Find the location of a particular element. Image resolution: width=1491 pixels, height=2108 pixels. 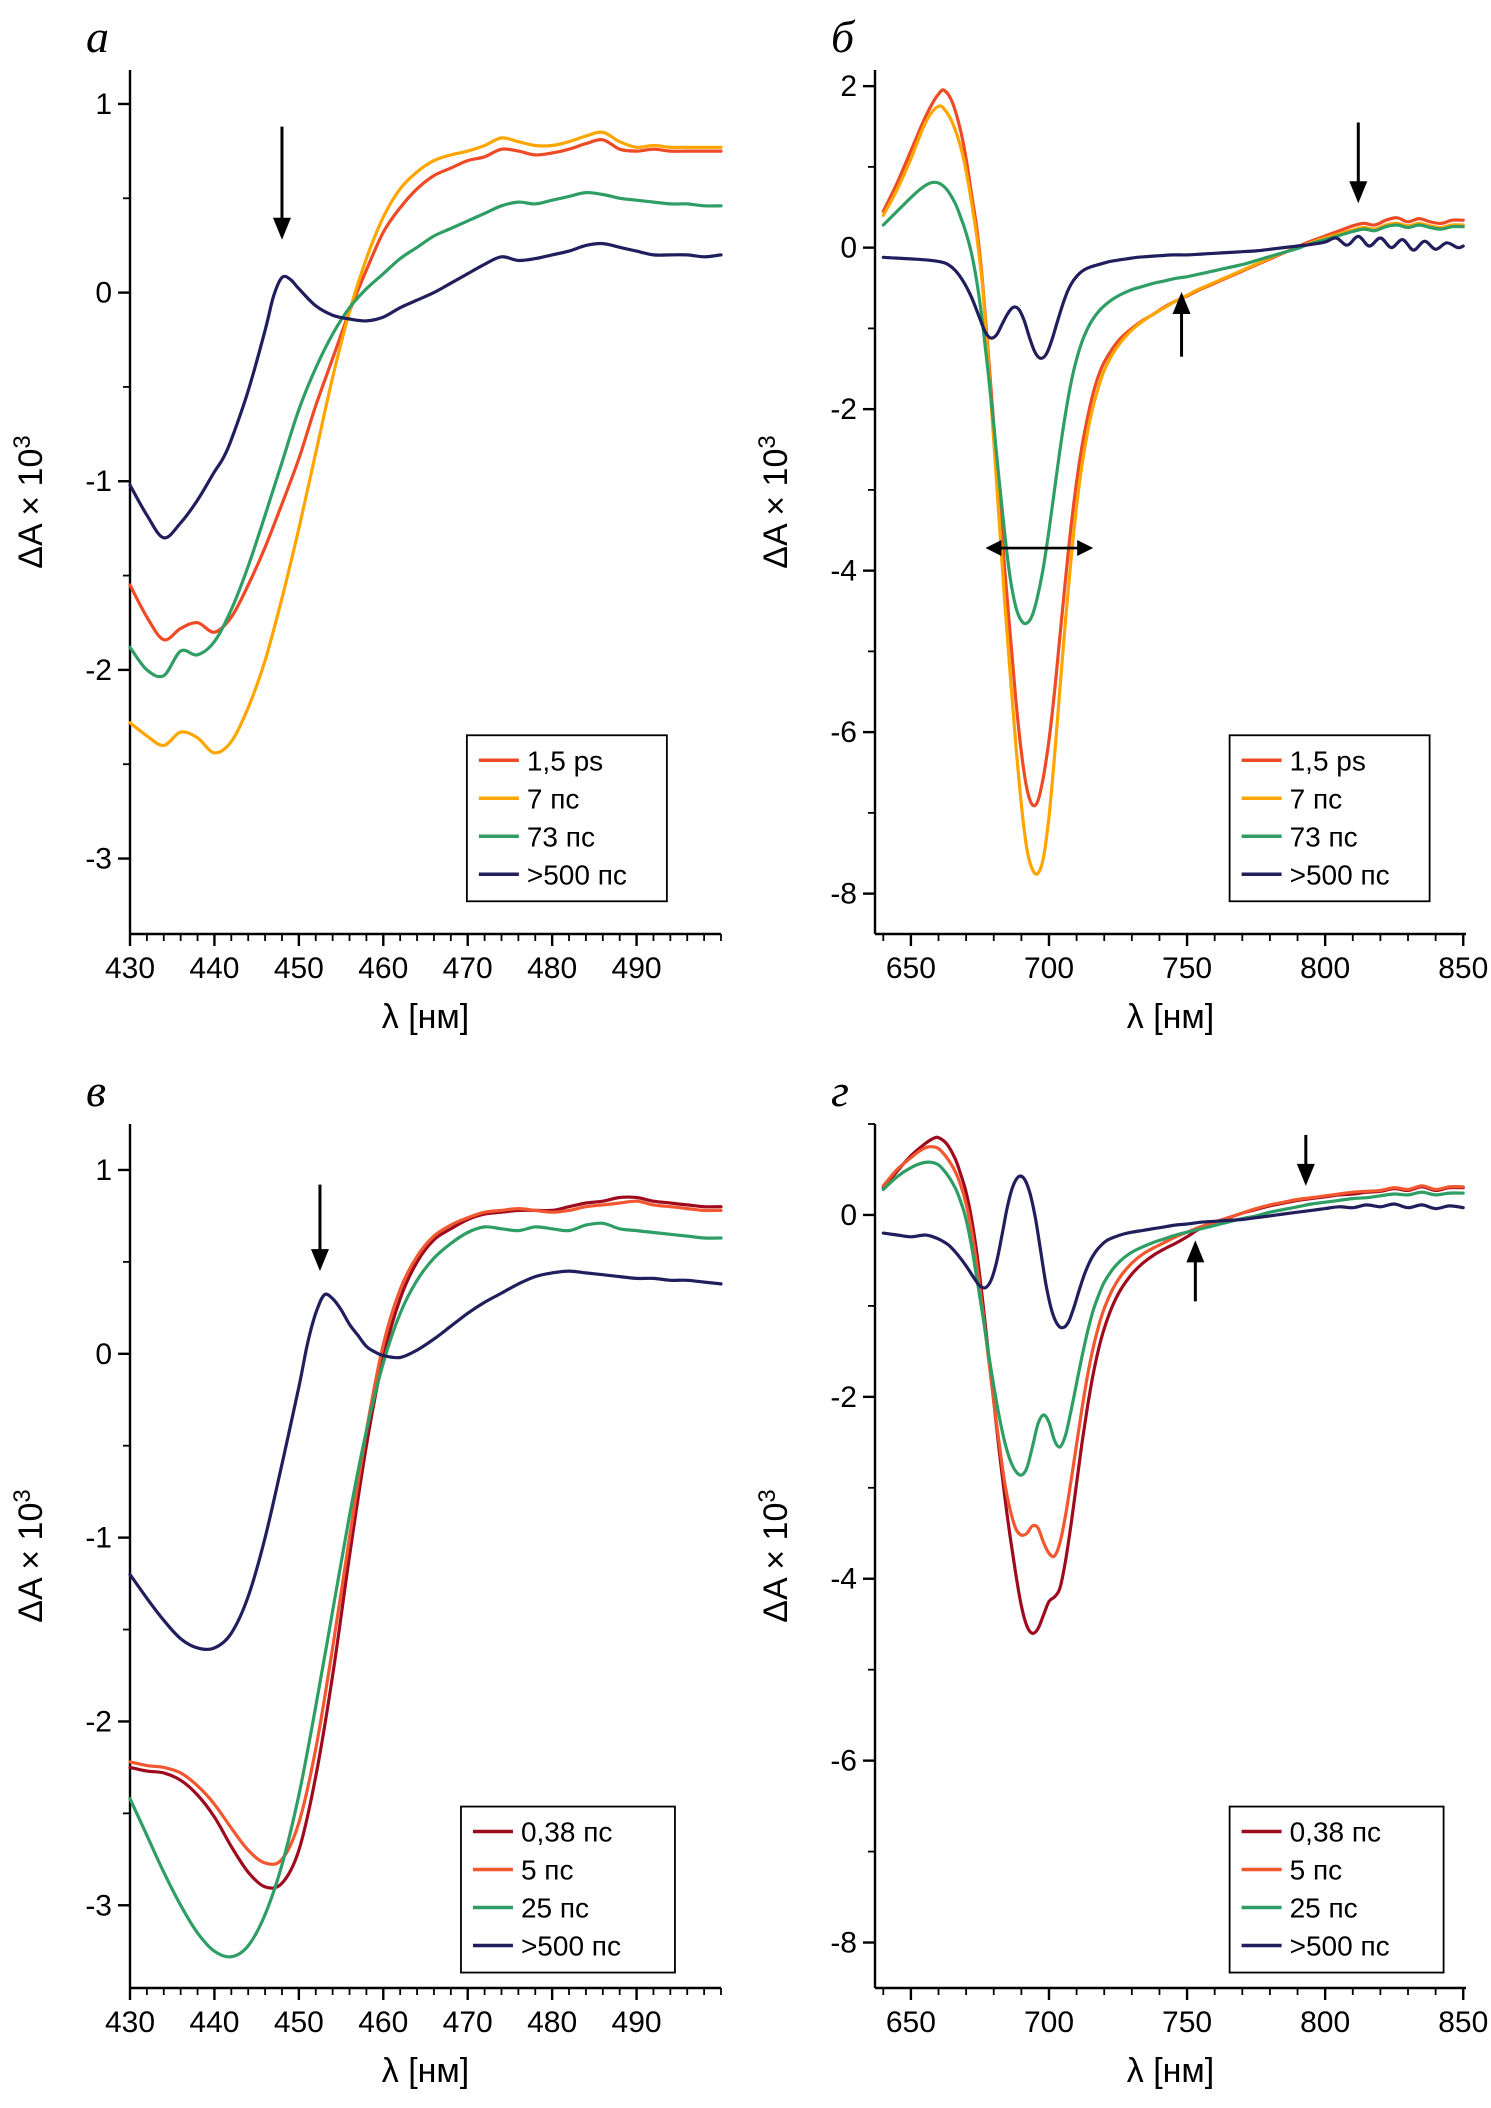

series-b-500-пс is located at coordinates (1173, 297).